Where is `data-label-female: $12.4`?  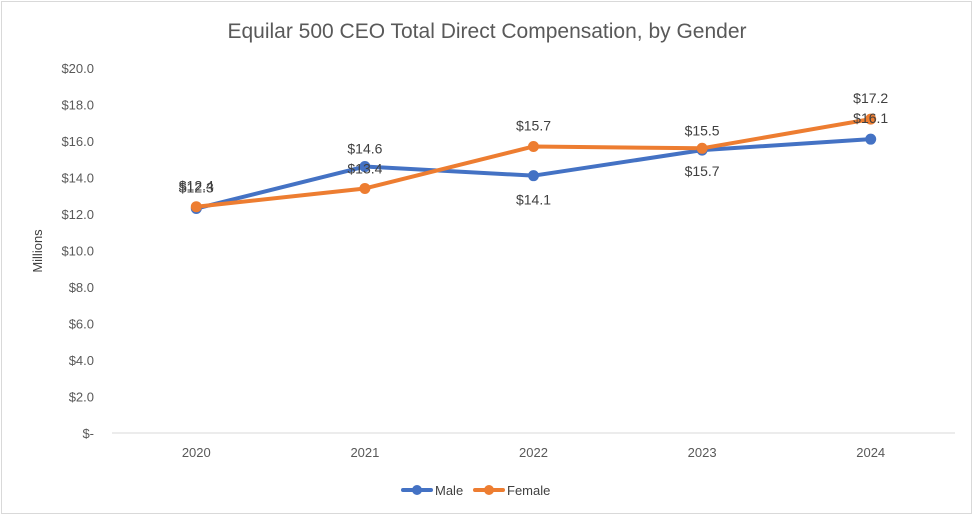
data-label-female: $12.4 is located at coordinates (196, 186).